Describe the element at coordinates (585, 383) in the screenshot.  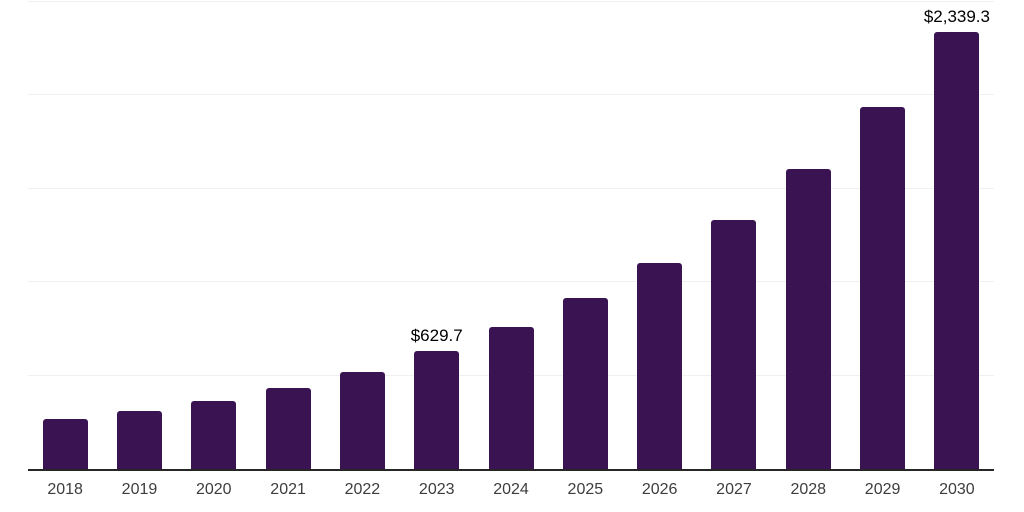
I see `bar-2025` at that location.